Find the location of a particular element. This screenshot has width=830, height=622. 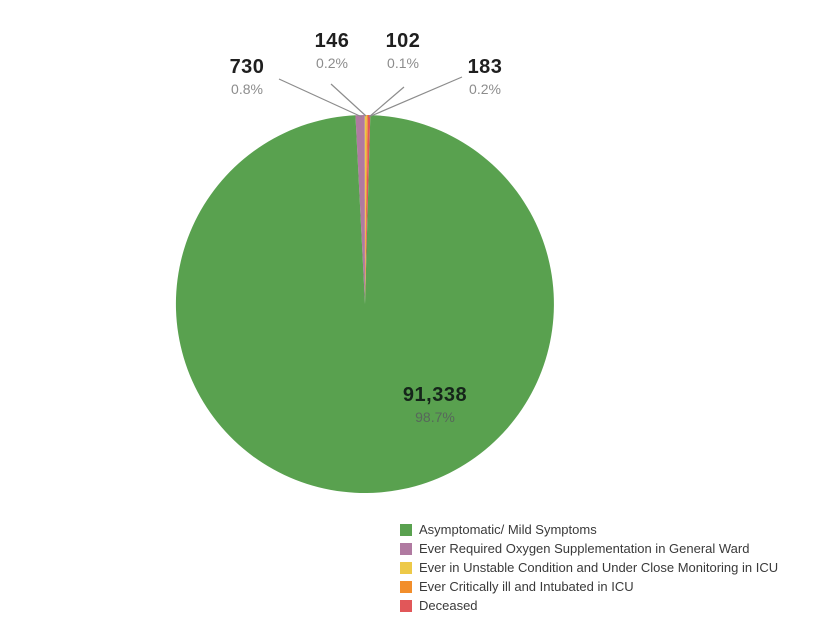

callout-critically-ill-intubated-icu: 102 0.1% is located at coordinates (403, 50).